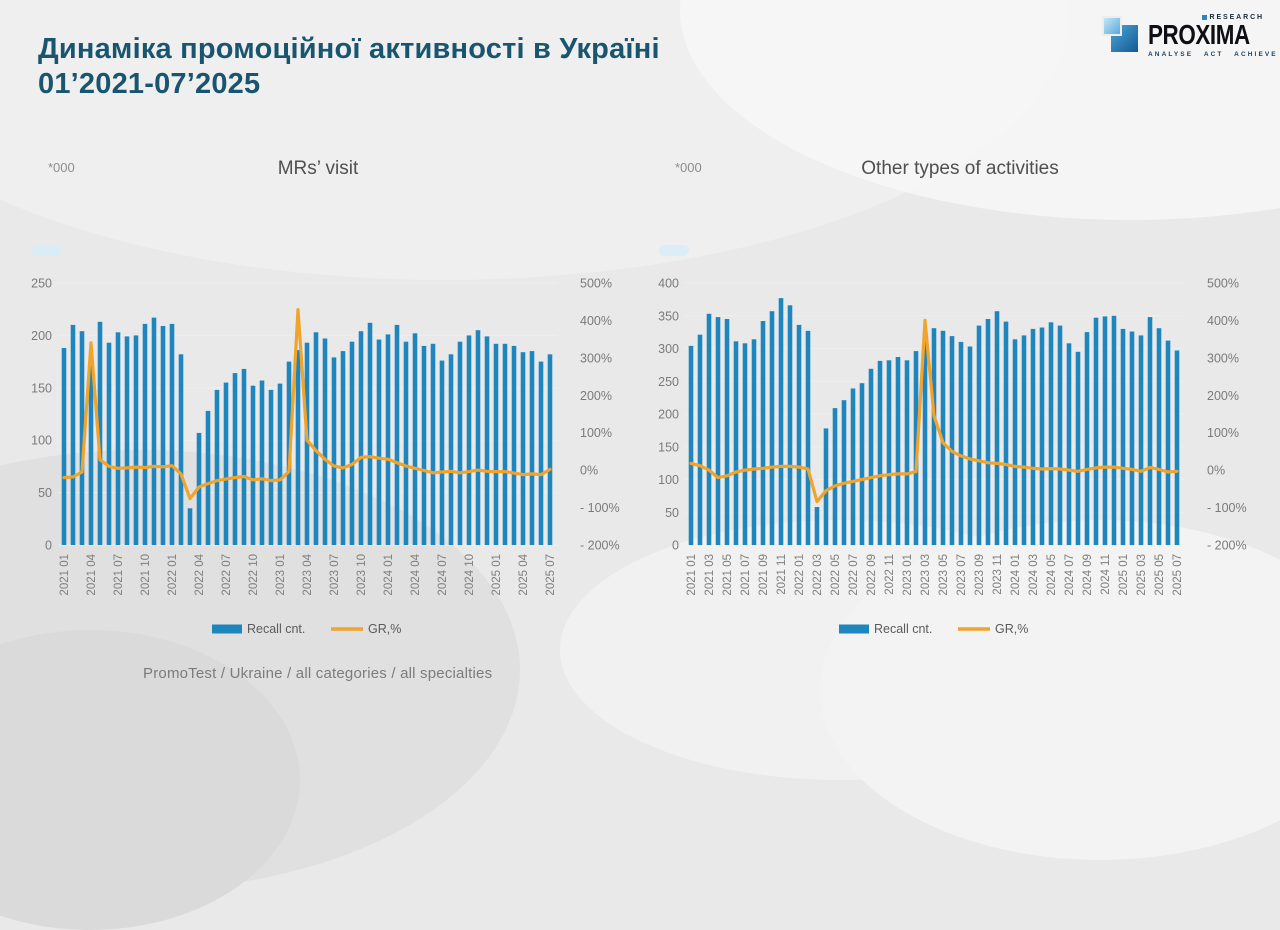 Image resolution: width=1280 pixels, height=930 pixels. What do you see at coordinates (872, 575) in the screenshot?
I see `x-axis-label: 2022 09` at bounding box center [872, 575].